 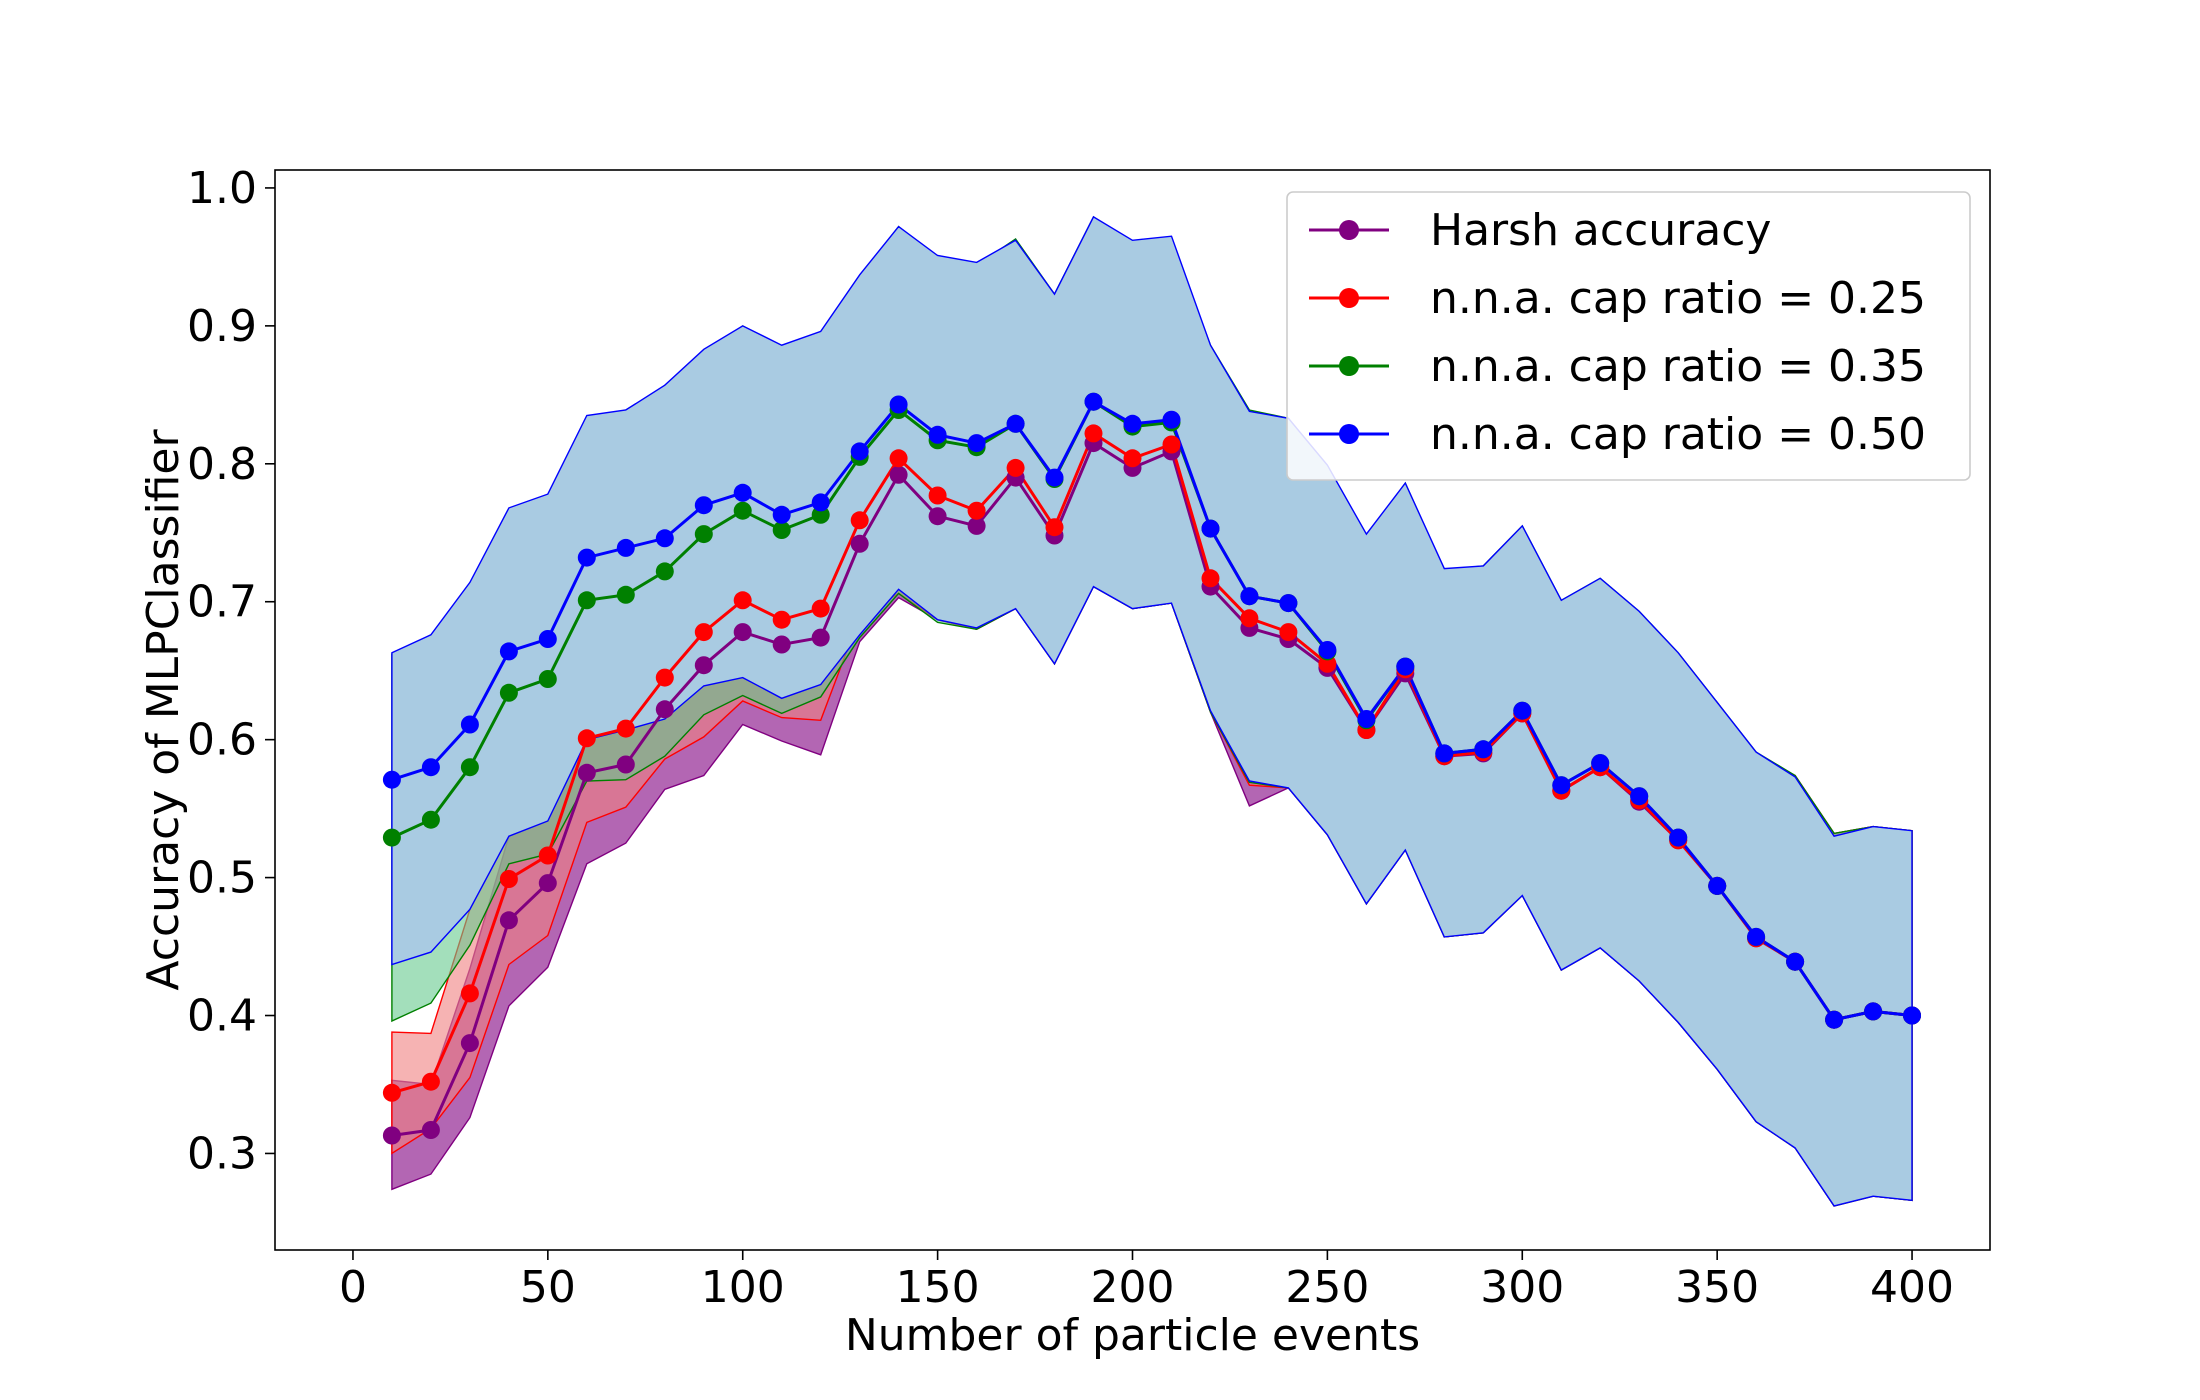 I want to click on x-tick-label: 100, so click(x=743, y=1287).